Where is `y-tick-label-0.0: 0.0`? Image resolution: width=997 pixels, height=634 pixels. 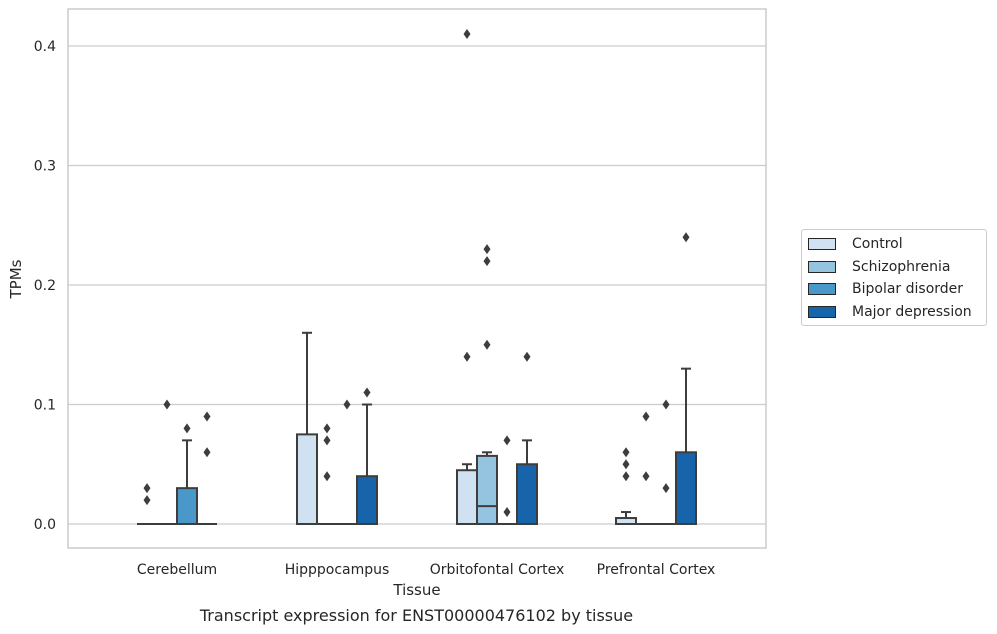 y-tick-label-0.0: 0.0 is located at coordinates (45, 525).